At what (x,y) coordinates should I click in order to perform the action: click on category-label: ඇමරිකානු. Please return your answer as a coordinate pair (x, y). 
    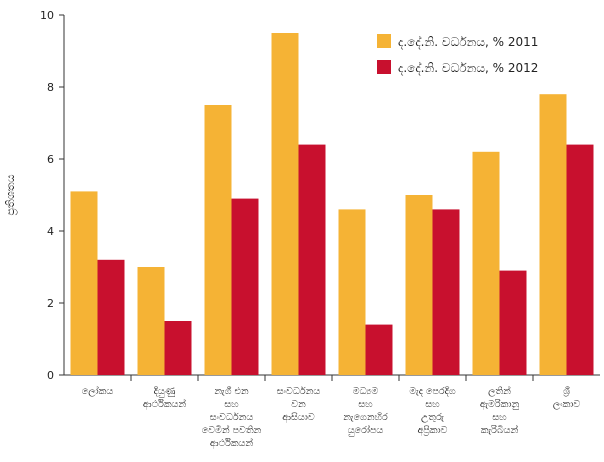
    Looking at the image, I should click on (500, 404).